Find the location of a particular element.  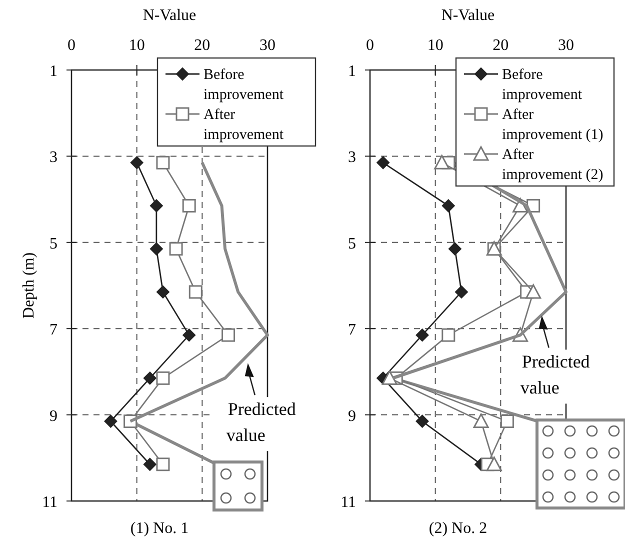

y-axis-title: Depth (m) is located at coordinates (29, 285).